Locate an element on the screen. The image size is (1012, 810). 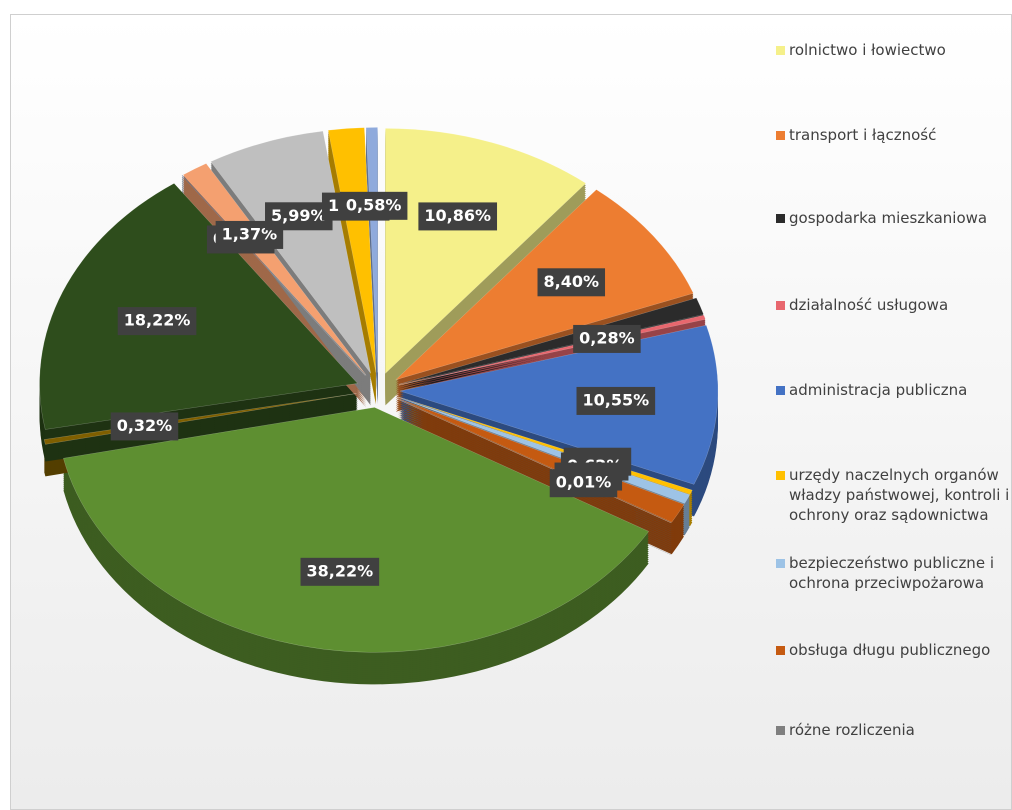
value-label: 0,32% is located at coordinates (145, 425).